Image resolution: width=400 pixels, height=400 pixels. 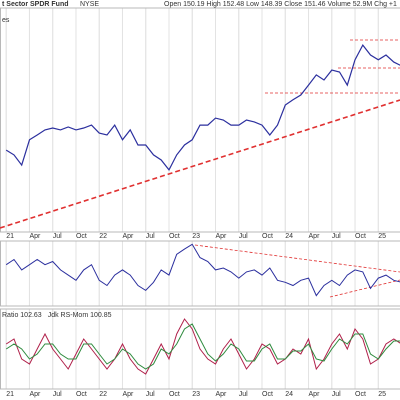 What do you see at coordinates (80, 315) in the screenshot?
I see `legend-entry: Jdk RS-Mom 100.85` at bounding box center [80, 315].